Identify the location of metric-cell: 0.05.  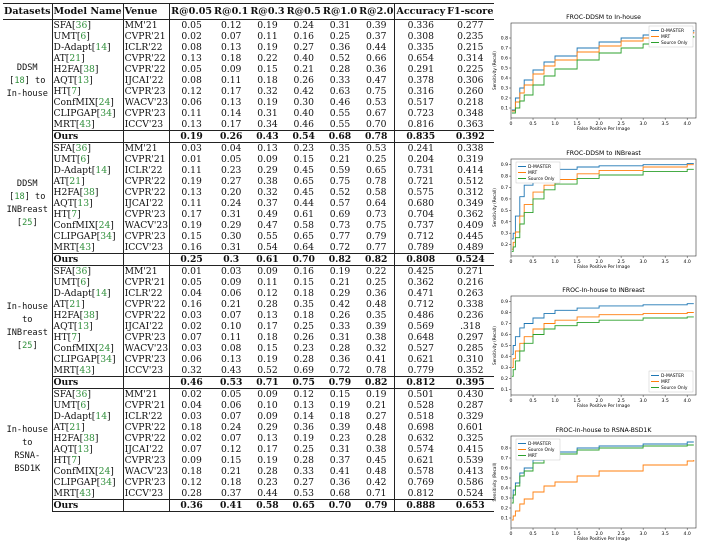
(231, 394).